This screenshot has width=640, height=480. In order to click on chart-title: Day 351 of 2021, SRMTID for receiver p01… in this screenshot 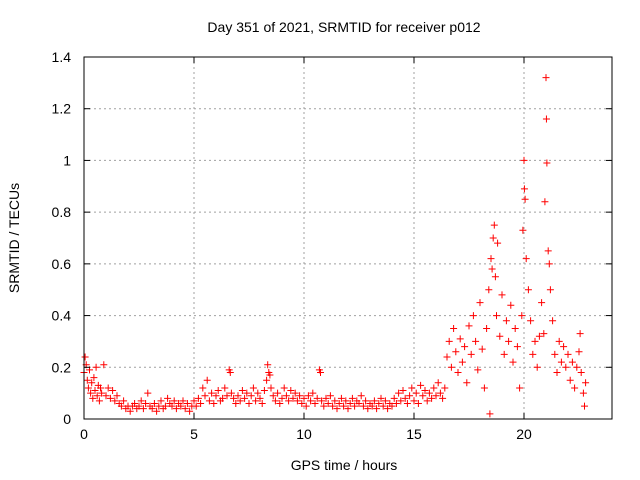, I will do `click(343, 27)`.